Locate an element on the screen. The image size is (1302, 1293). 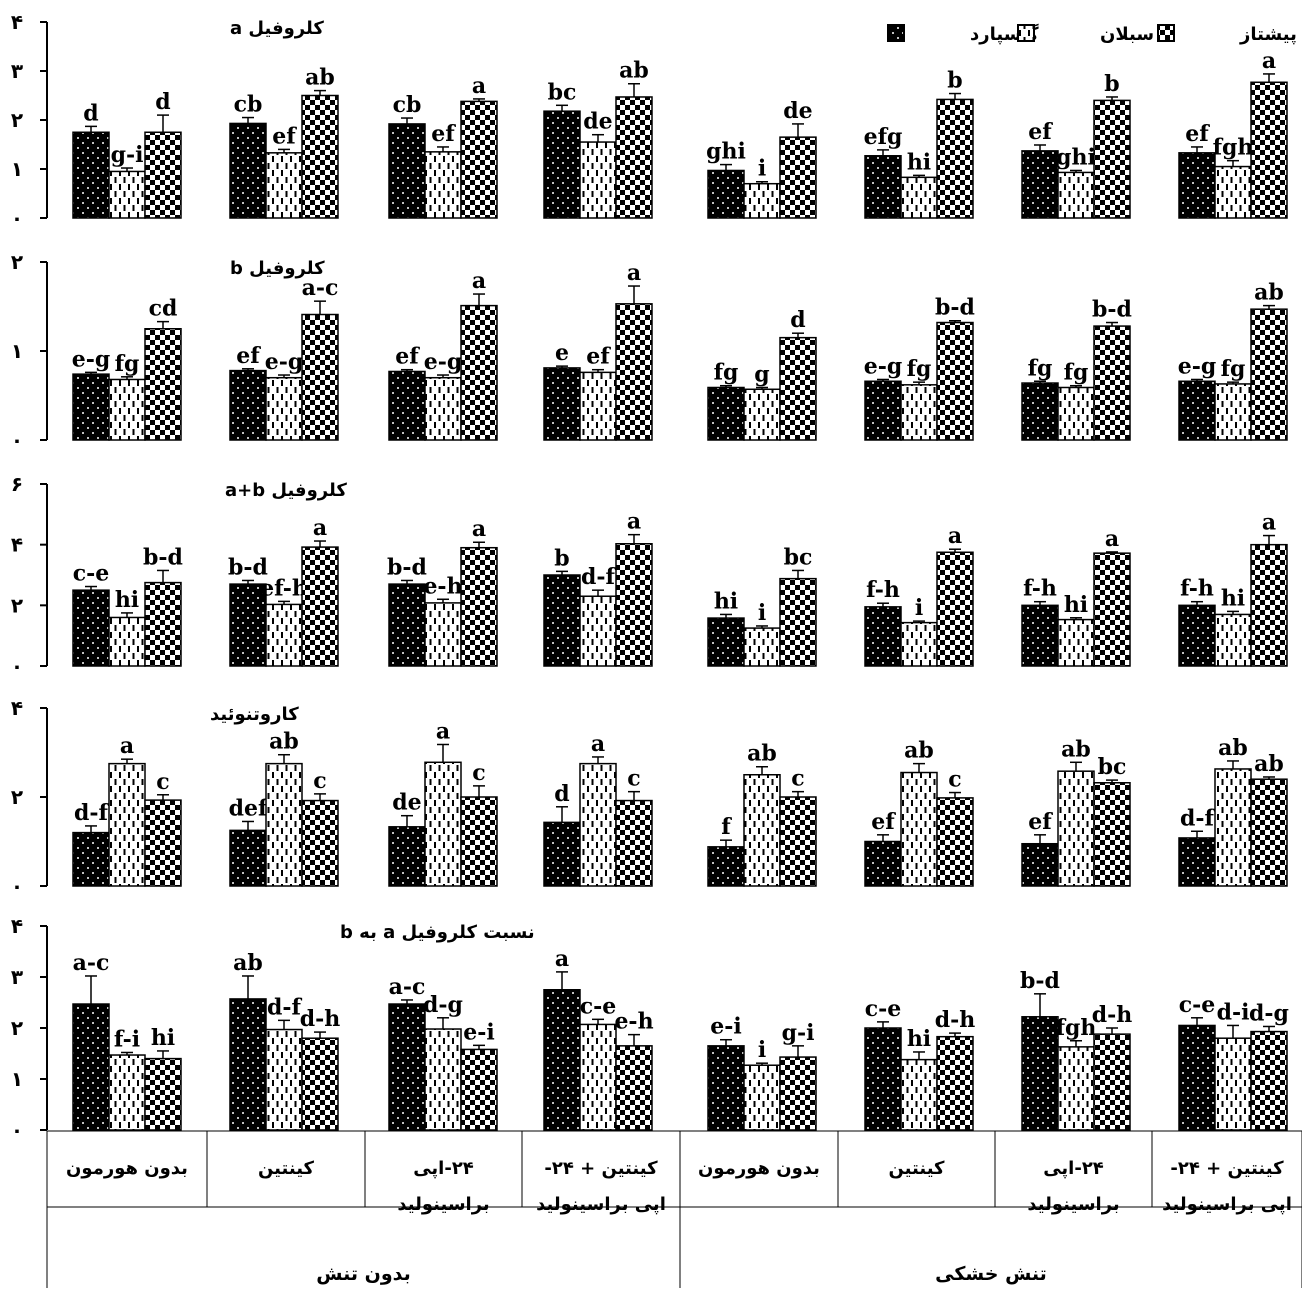
significance-letter: cd is located at coordinates (163, 309).